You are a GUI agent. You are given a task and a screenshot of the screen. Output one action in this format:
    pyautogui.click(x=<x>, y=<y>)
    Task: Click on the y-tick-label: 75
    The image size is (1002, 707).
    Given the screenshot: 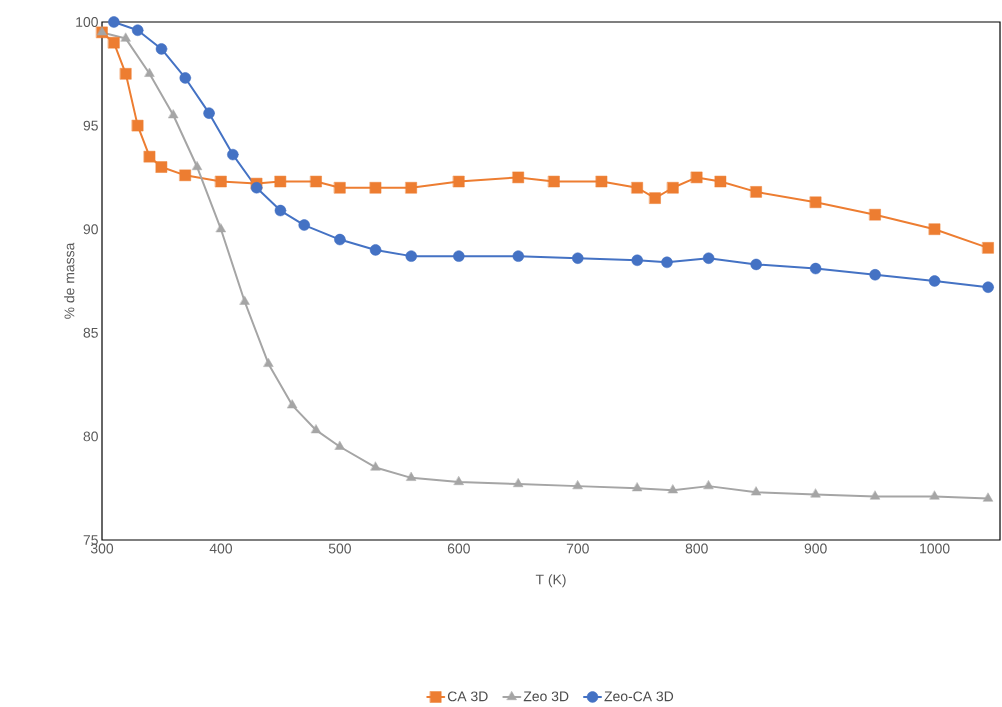 What is the action you would take?
    pyautogui.click(x=90, y=540)
    